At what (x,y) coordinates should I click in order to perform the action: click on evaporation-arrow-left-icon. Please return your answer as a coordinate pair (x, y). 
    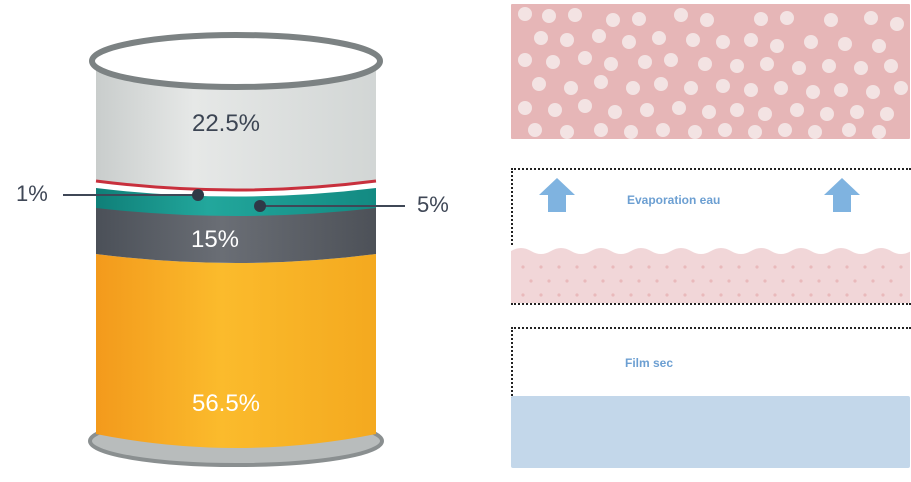
    Looking at the image, I should click on (557, 195).